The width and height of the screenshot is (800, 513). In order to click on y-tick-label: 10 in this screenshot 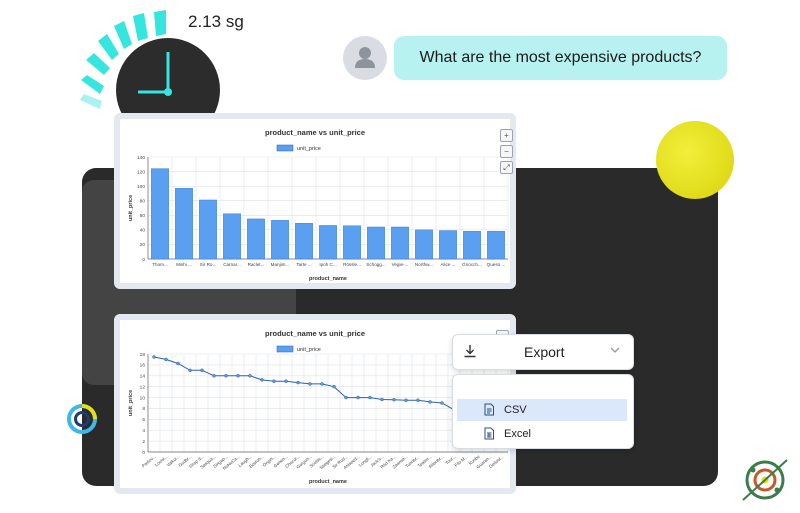, I will do `click(143, 398)`.